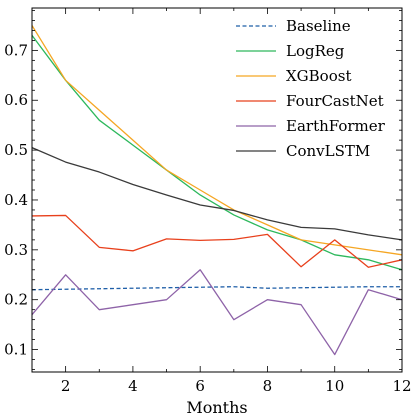 This screenshot has height=420, width=415. What do you see at coordinates (16, 50) in the screenshot?
I see `y-tick-label: 0.7` at bounding box center [16, 50].